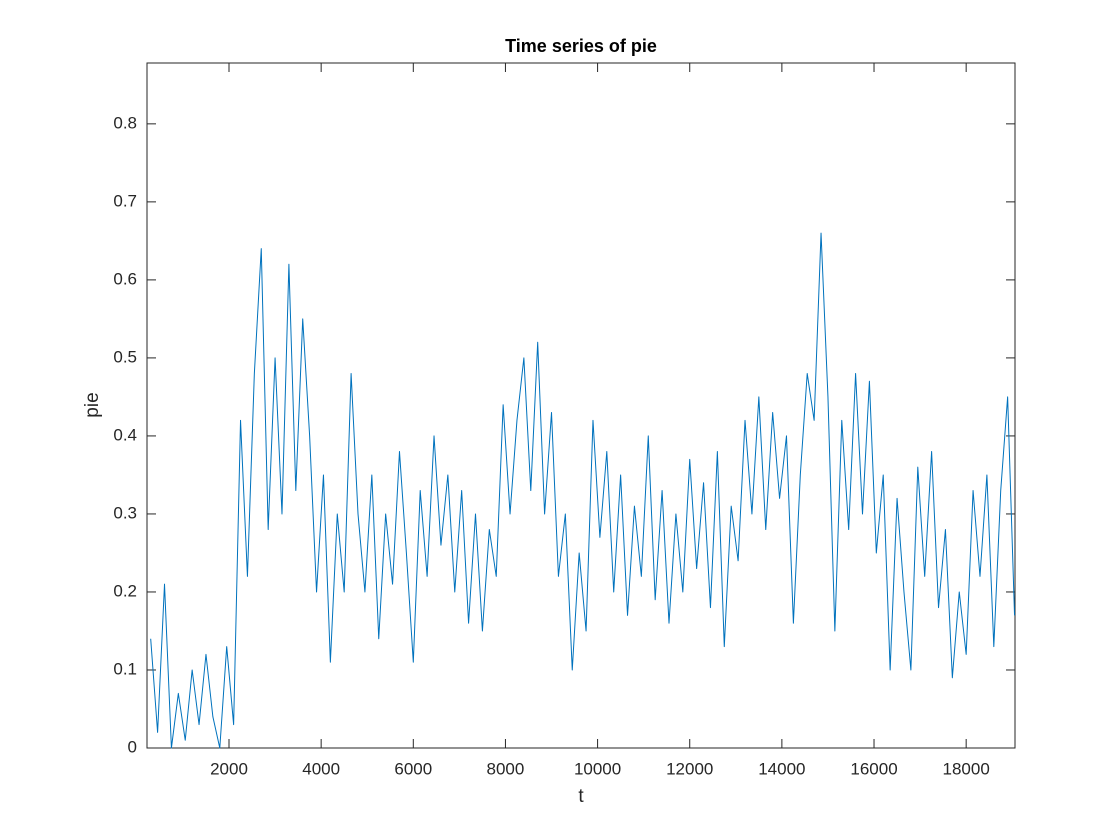 The width and height of the screenshot is (1120, 840). Describe the element at coordinates (229, 768) in the screenshot. I see `x-tick-label: 2000` at that location.